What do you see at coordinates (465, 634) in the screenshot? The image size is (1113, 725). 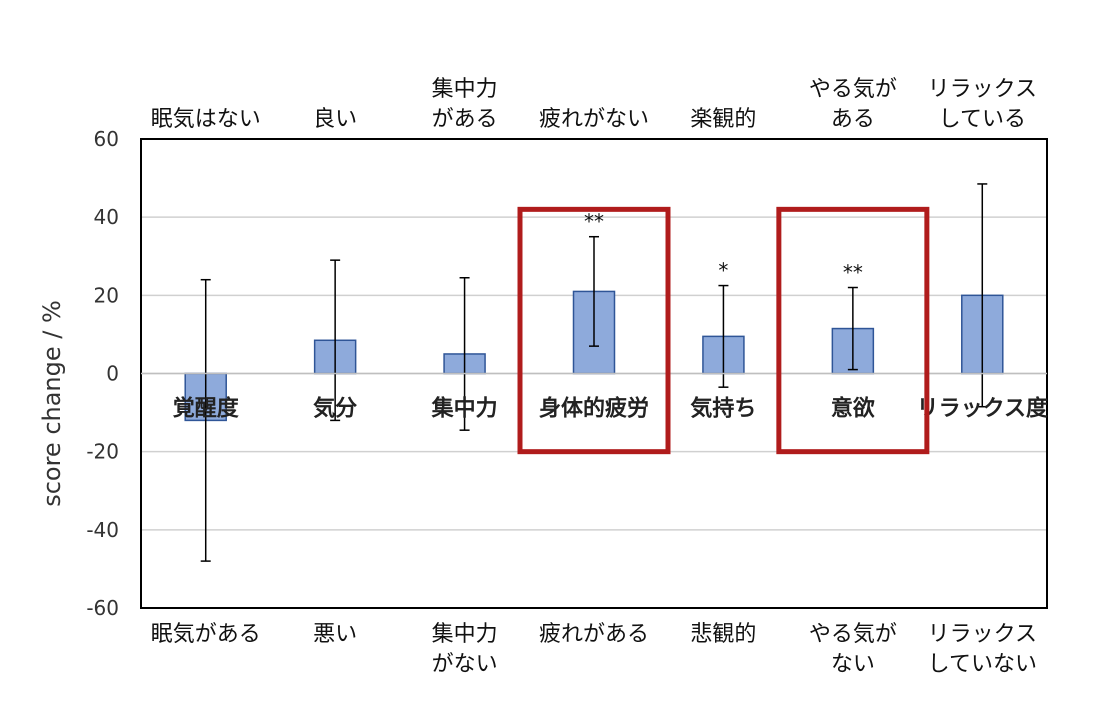 I see `bottom-descriptor-label: 集中力` at bounding box center [465, 634].